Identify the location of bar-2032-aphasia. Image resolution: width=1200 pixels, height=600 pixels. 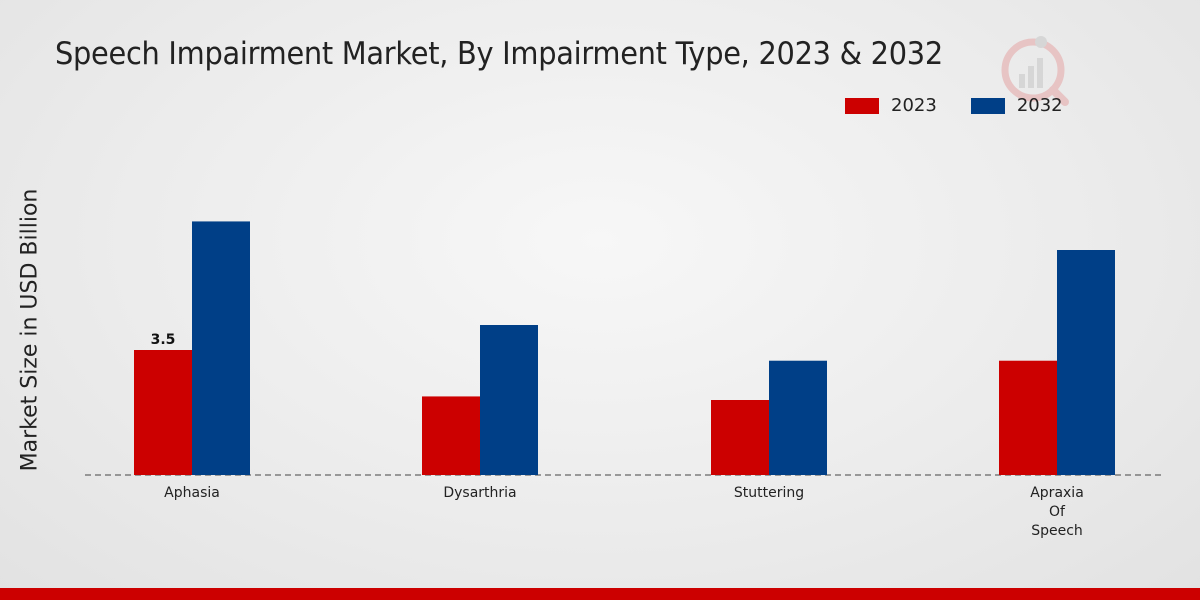
(221, 348).